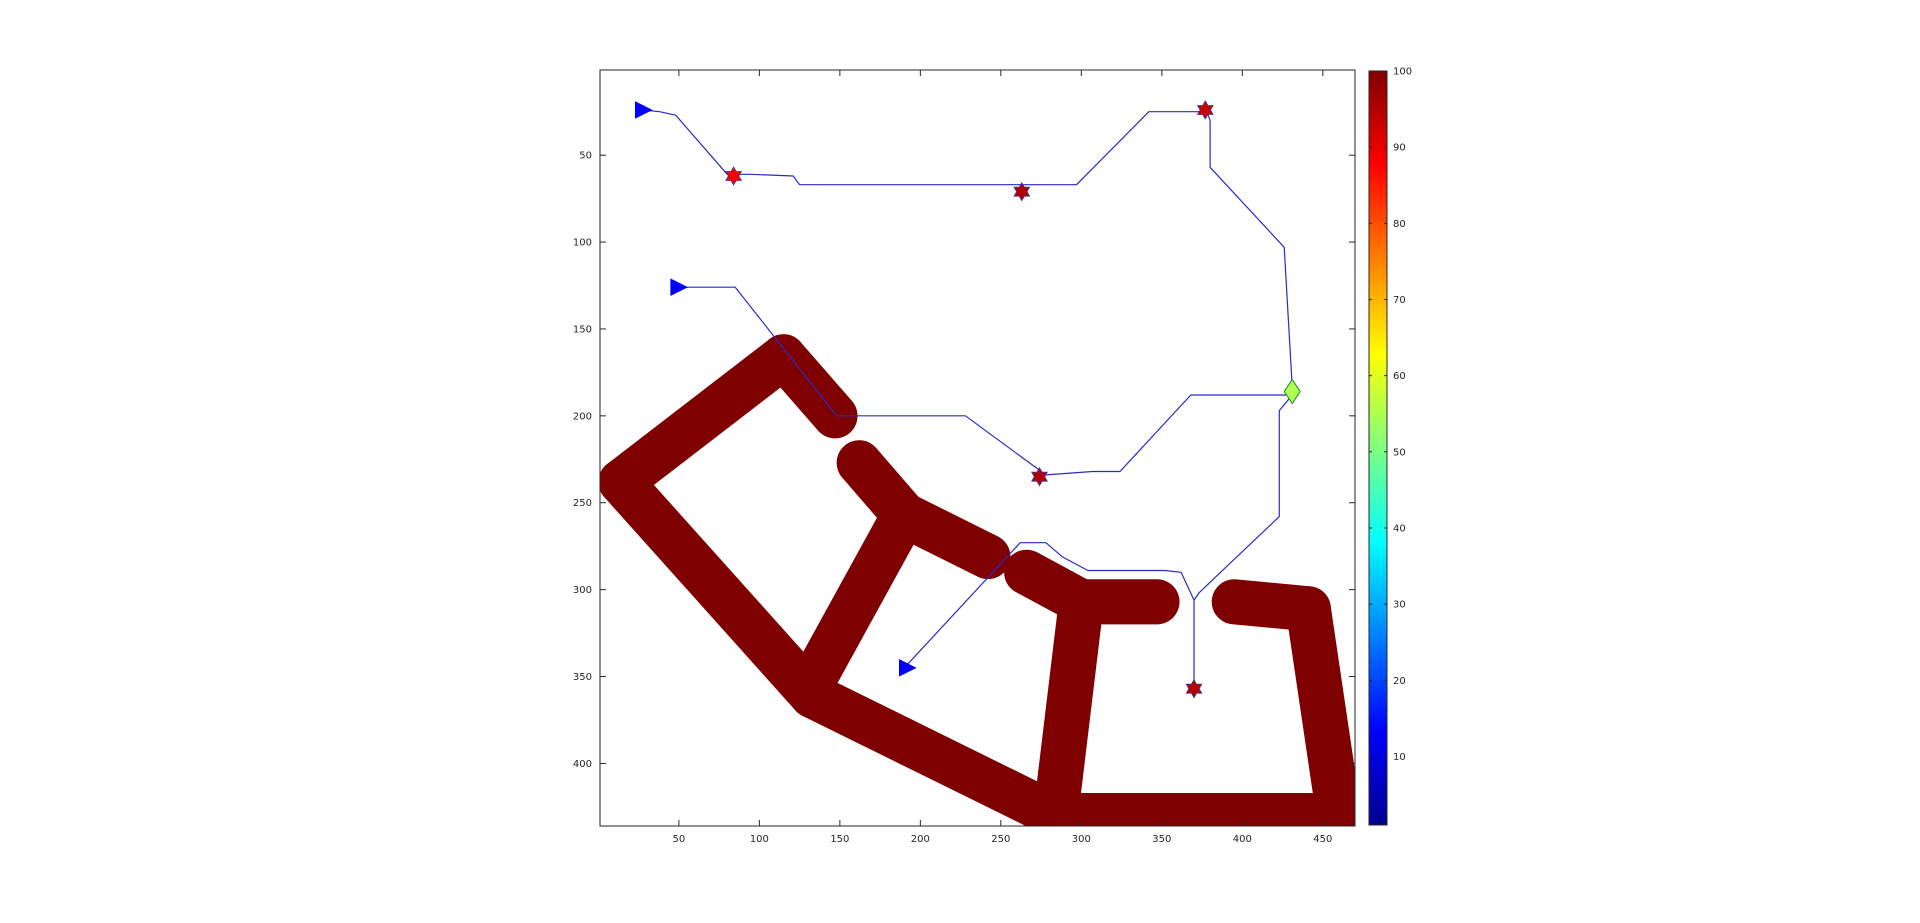 The height and width of the screenshot is (923, 1920). What do you see at coordinates (839, 839) in the screenshot?
I see `x-tick-label: 150` at bounding box center [839, 839].